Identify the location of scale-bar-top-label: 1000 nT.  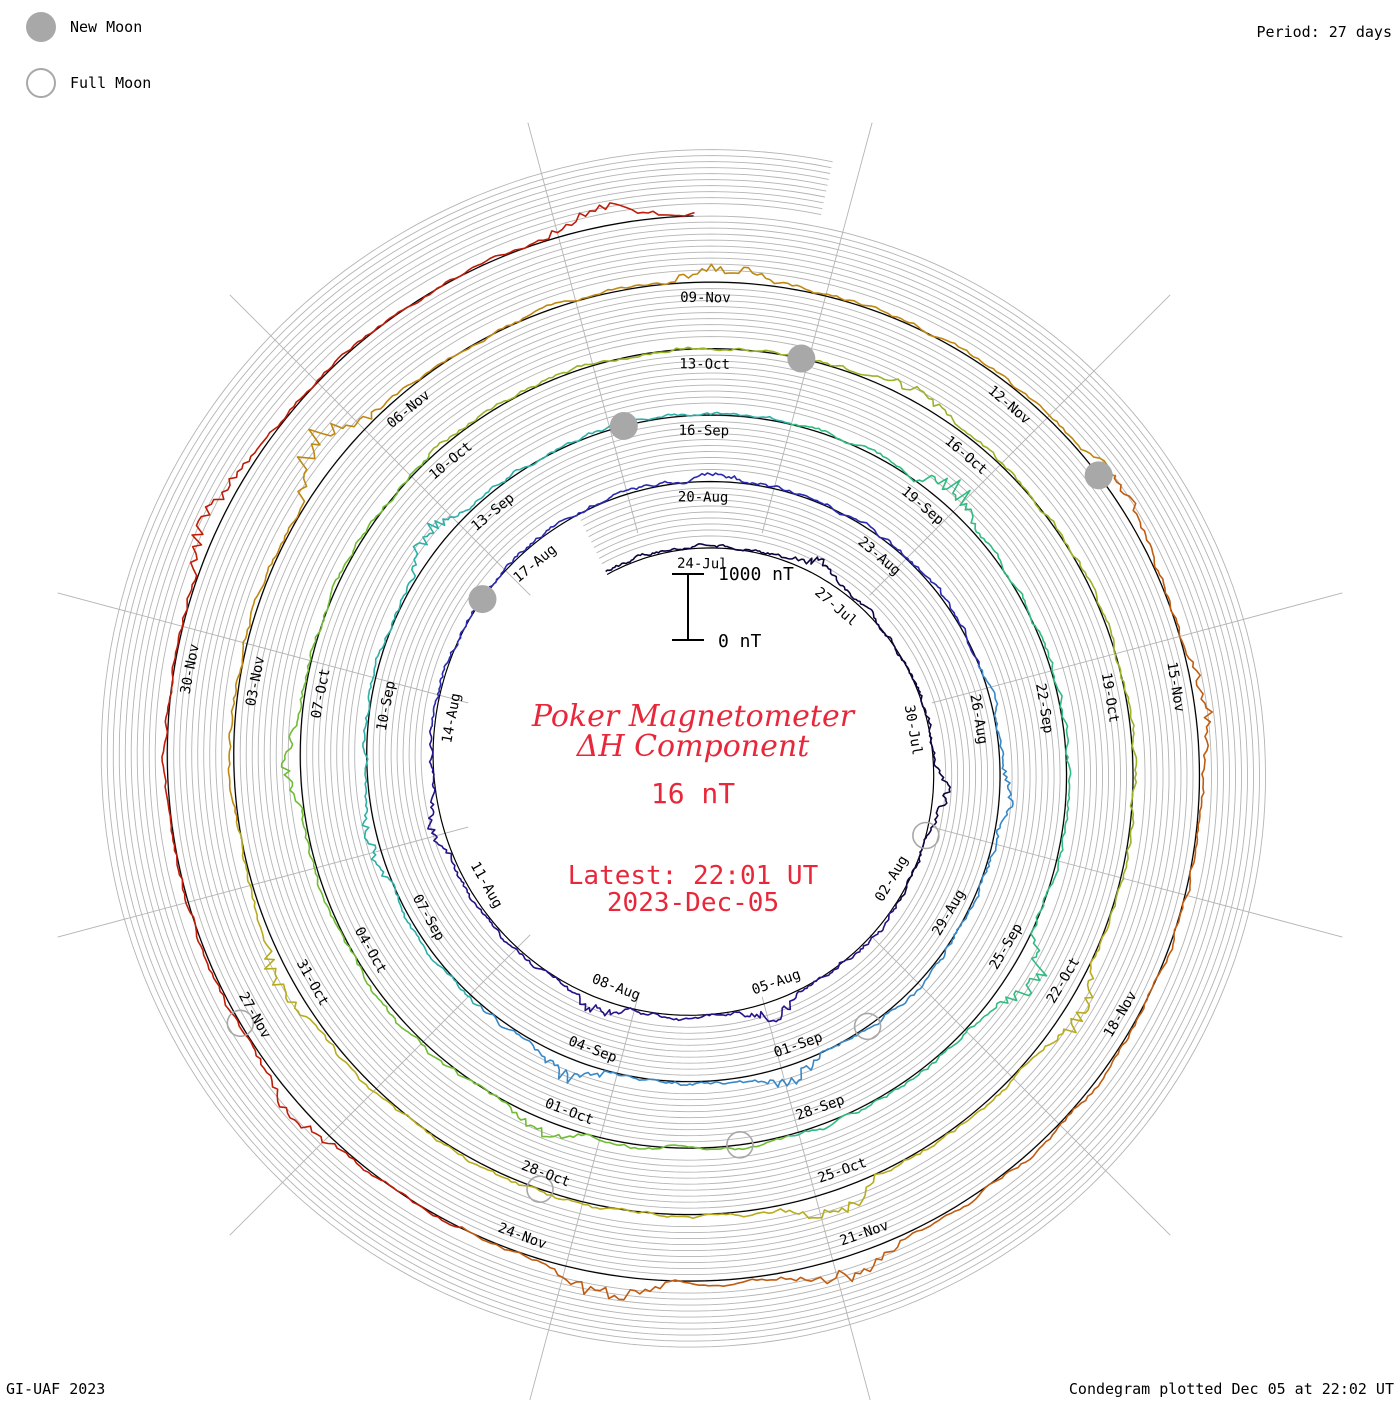
(756, 574).